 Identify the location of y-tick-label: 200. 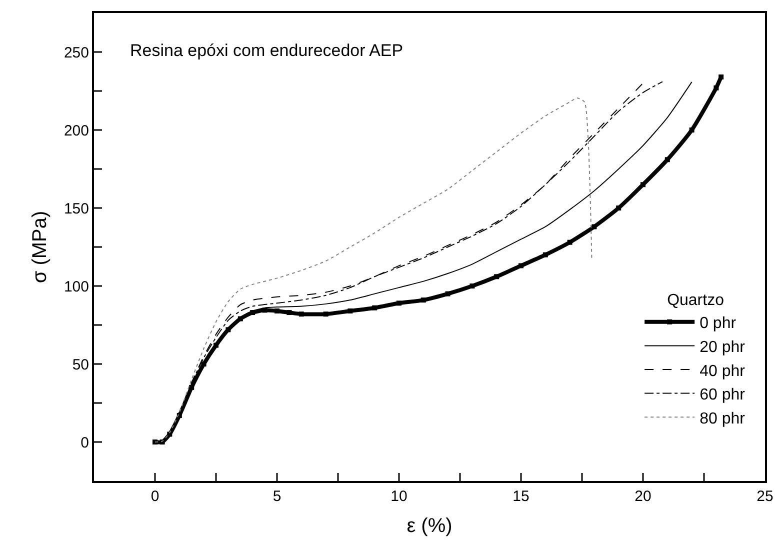
(76, 131).